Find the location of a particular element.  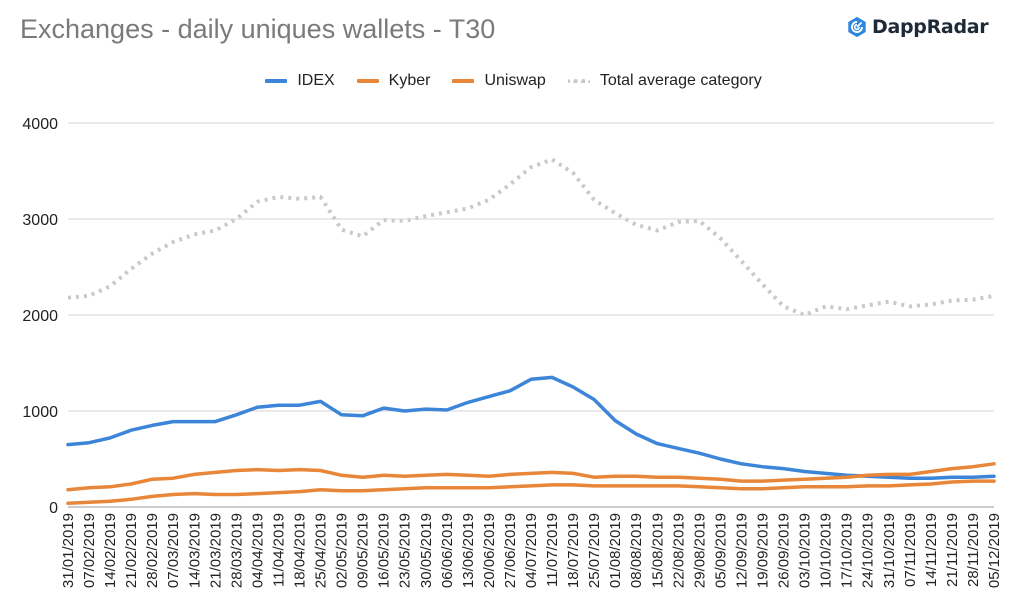

x-tick-label: 31/01/2019 is located at coordinates (68, 550).